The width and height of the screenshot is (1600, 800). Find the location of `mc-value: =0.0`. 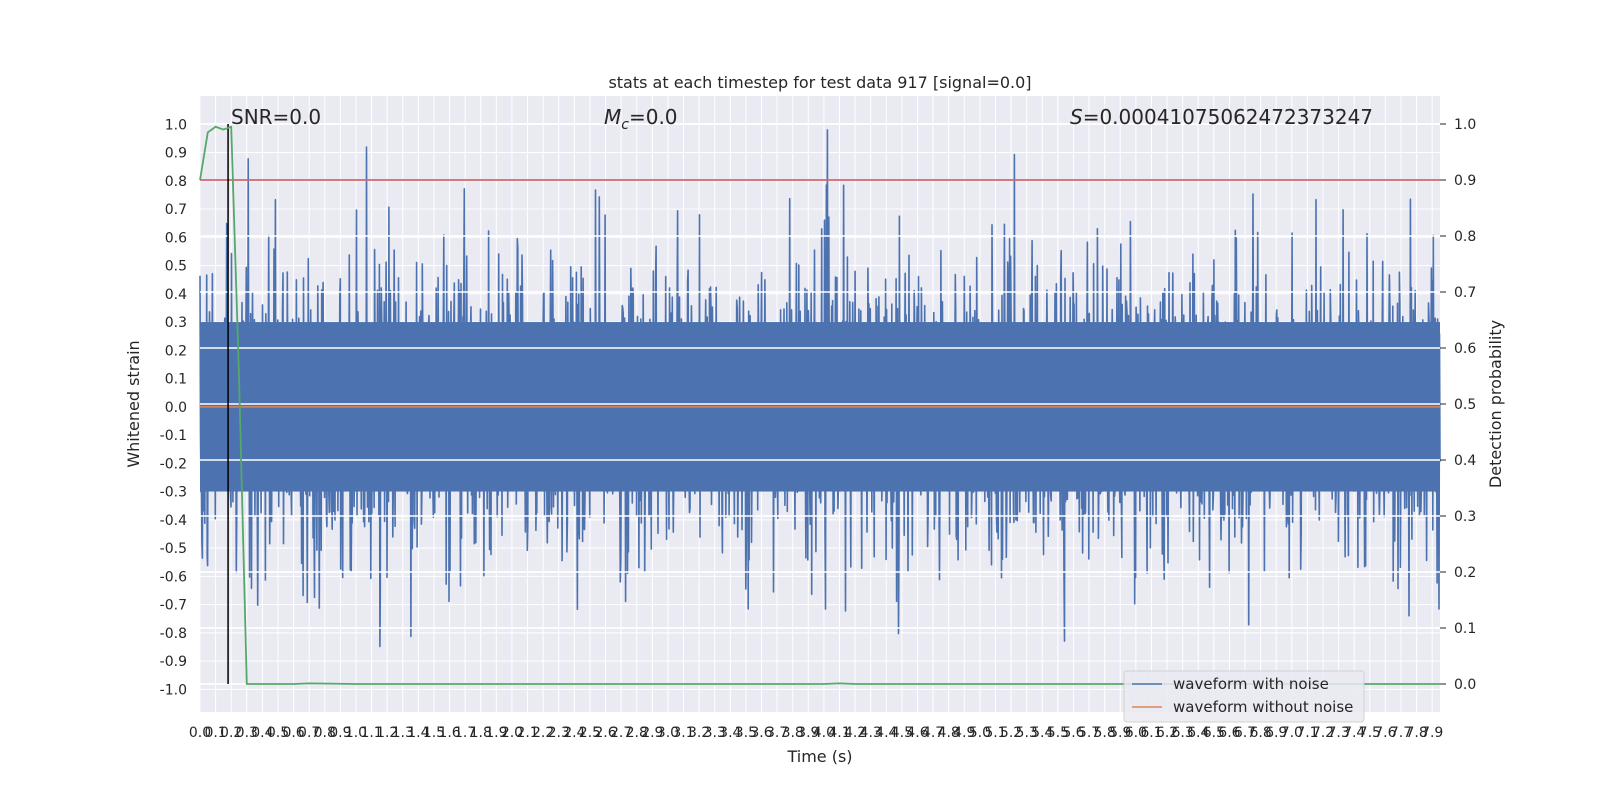

mc-value: =0.0 is located at coordinates (653, 117).